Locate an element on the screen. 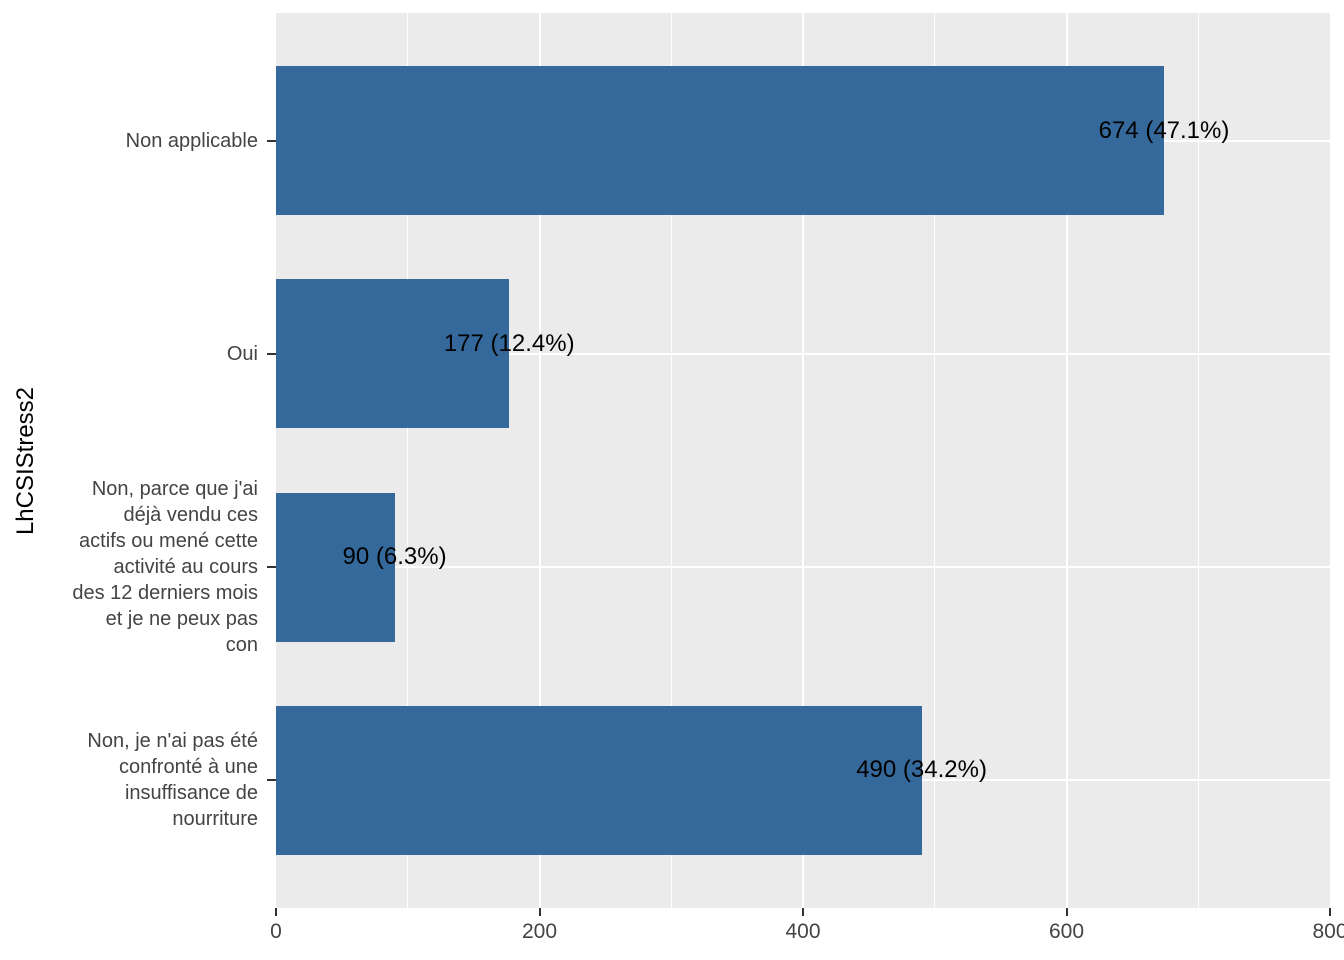 The image size is (1344, 960). x-tick-label: 0 is located at coordinates (276, 931).